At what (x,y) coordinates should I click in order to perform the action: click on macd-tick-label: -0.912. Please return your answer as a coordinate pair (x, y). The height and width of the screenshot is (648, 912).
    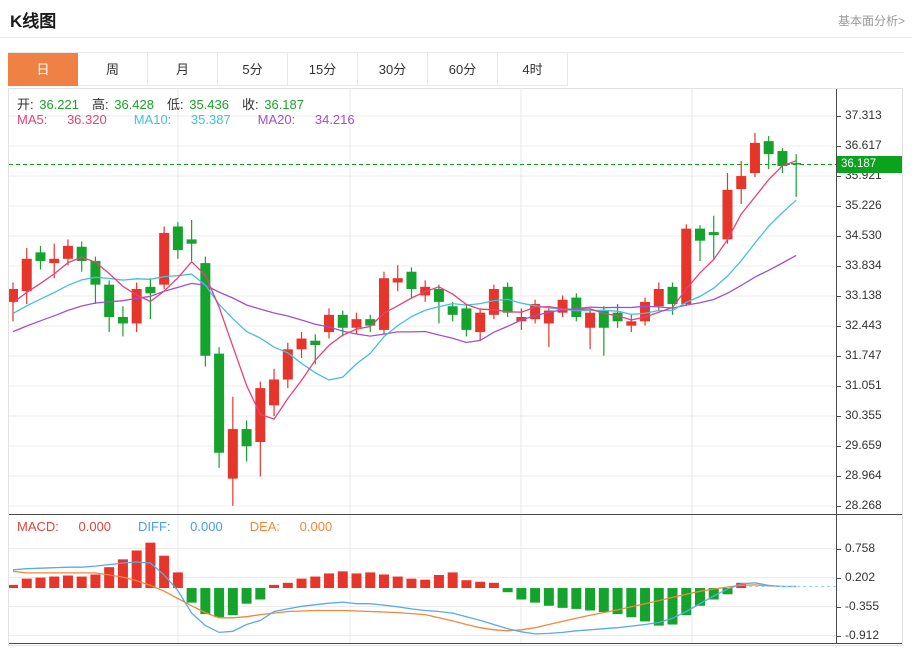
    Looking at the image, I should click on (862, 634).